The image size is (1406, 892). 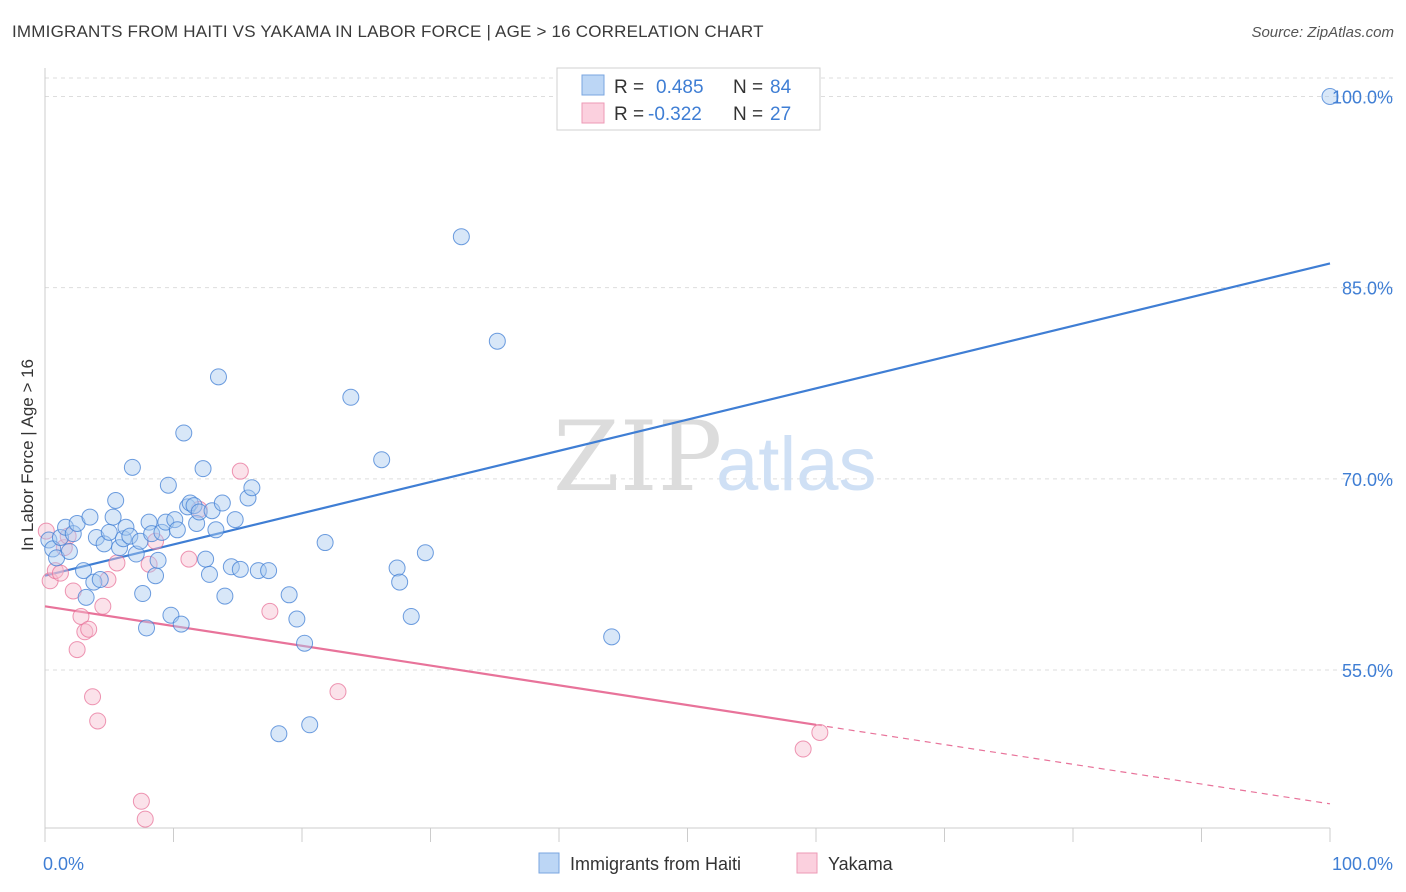 I want to click on series-swatch-haiti, so click(x=549, y=863).